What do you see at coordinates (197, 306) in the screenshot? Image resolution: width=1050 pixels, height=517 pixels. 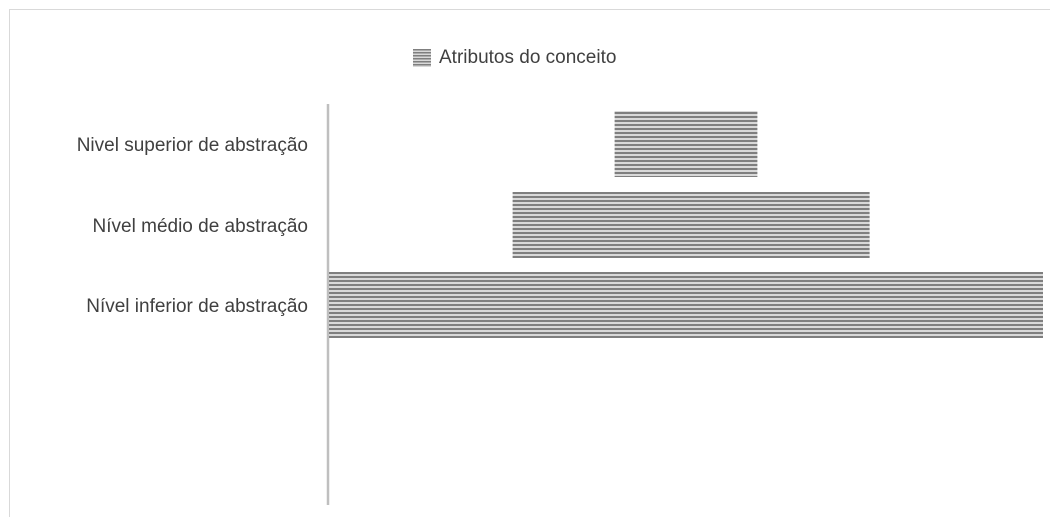 I see `category-label: Nível inferior de abstração` at bounding box center [197, 306].